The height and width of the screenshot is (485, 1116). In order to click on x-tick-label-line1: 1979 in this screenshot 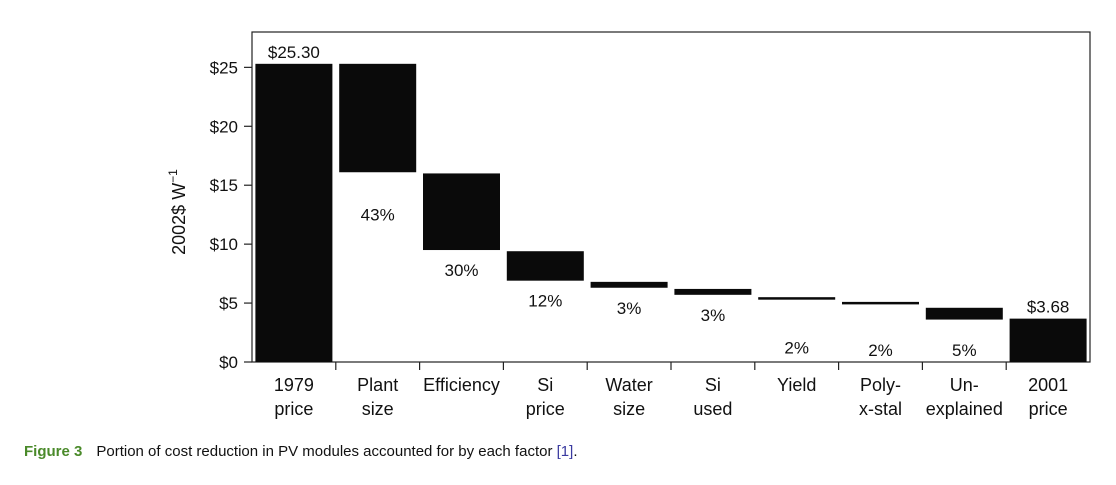, I will do `click(294, 385)`.